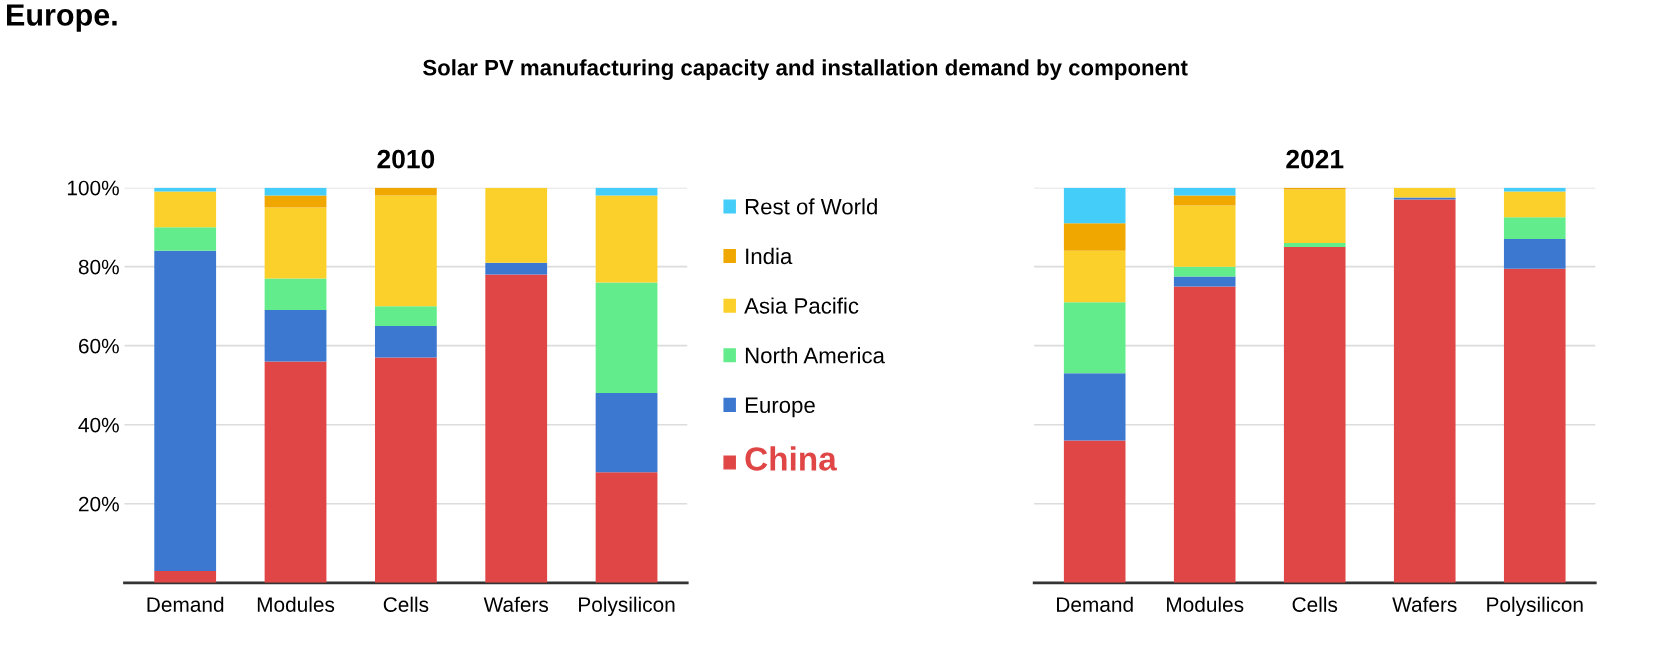  Describe the element at coordinates (780, 407) in the screenshot. I see `legend-label: Europe` at that location.